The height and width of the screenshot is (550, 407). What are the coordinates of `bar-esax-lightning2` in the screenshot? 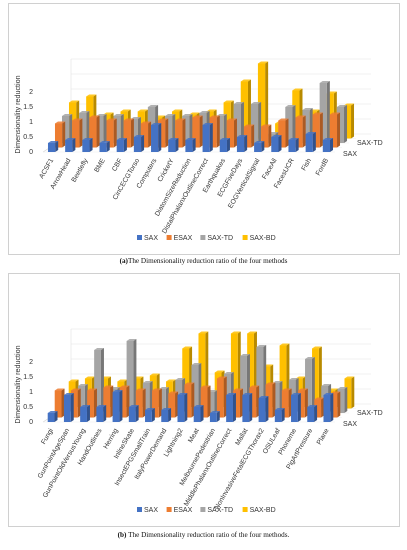 It's located at (189, 400).